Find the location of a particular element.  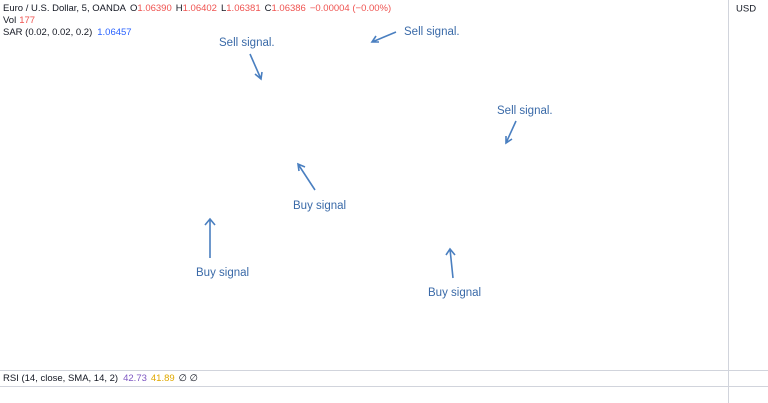

volume-label: Vol is located at coordinates (9, 20).